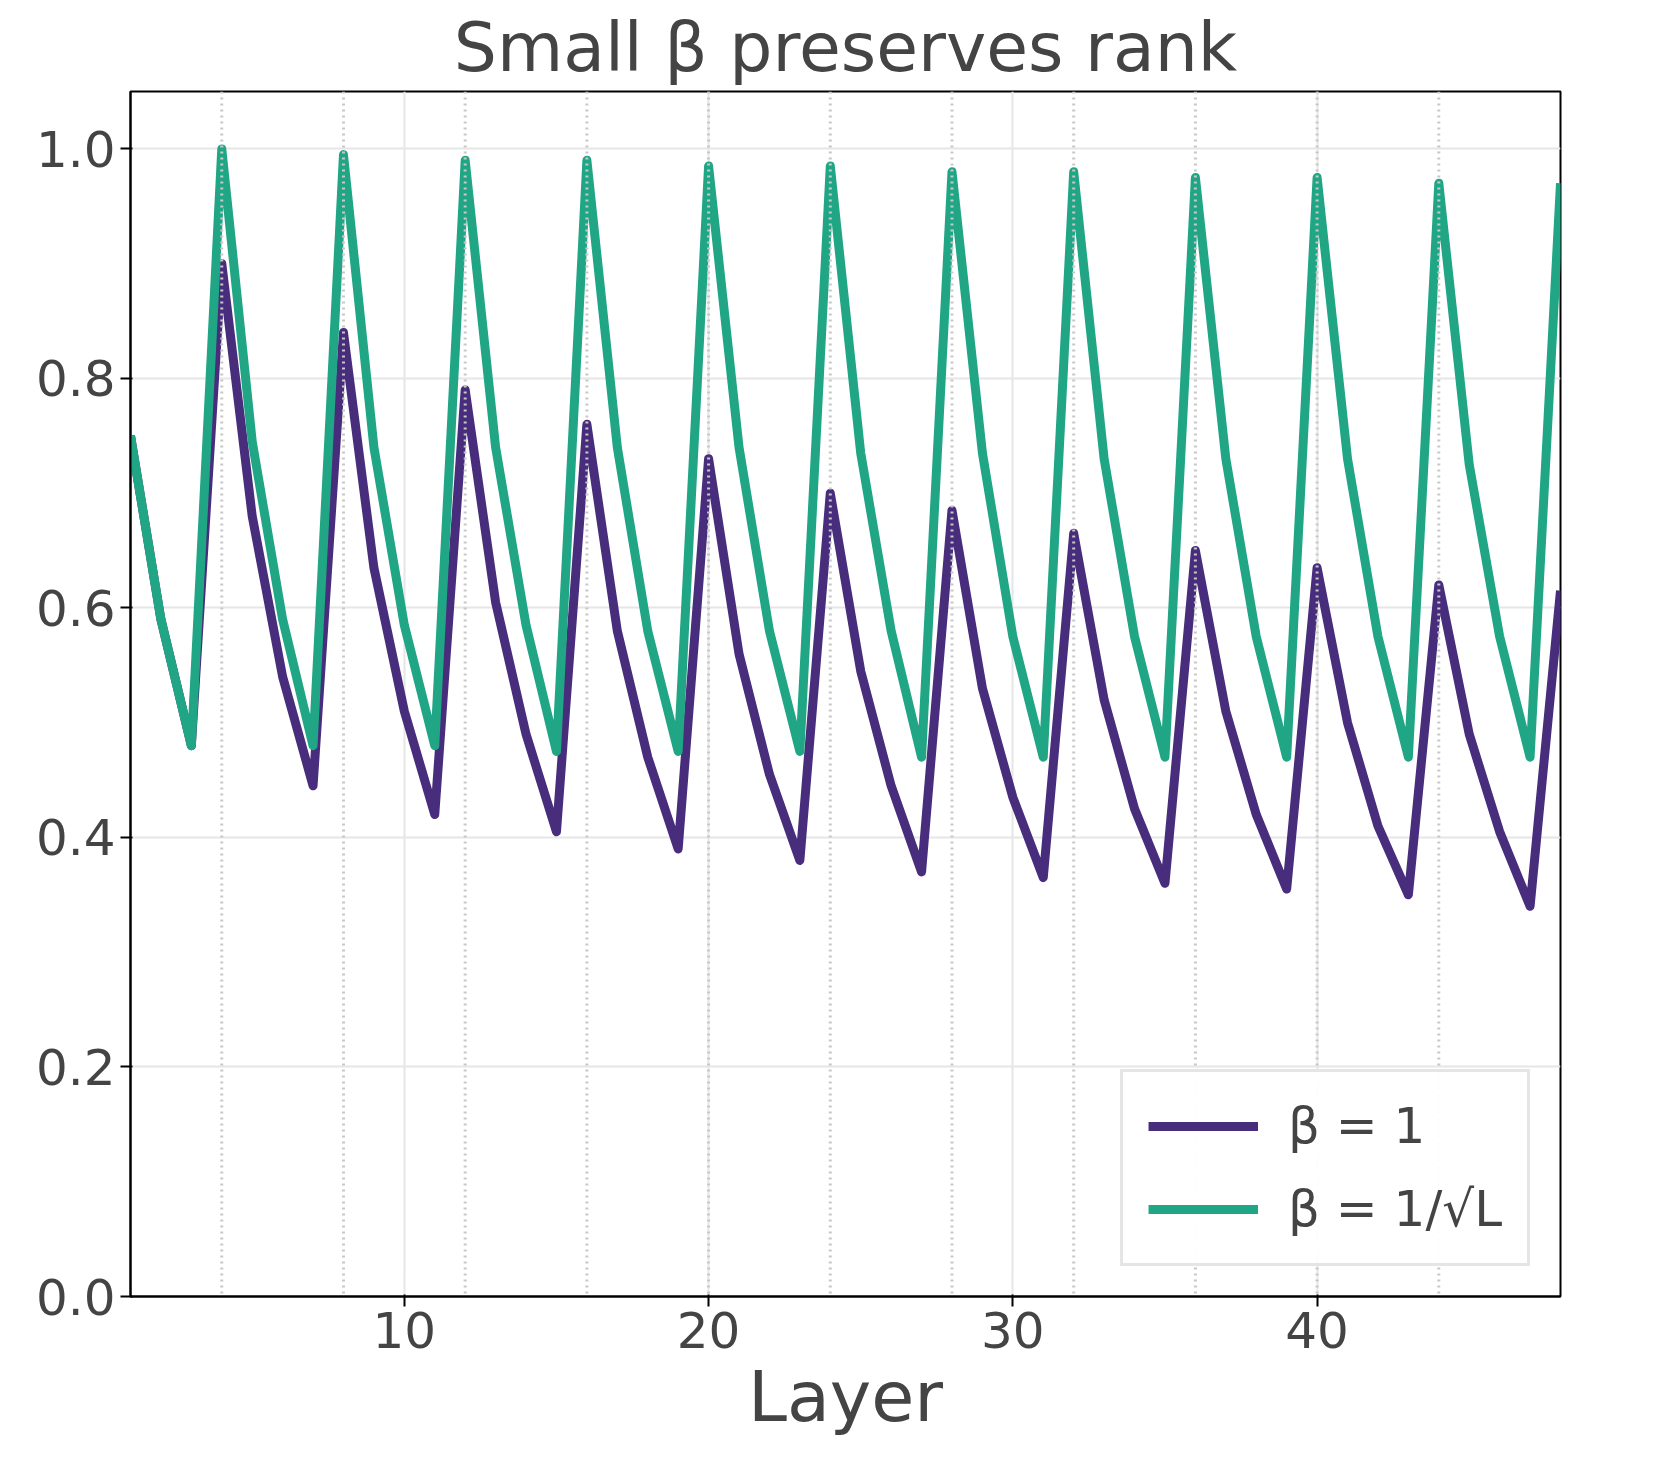 The width and height of the screenshot is (1654, 1483). I want to click on chart-title: Small β preserves rank, so click(845, 47).